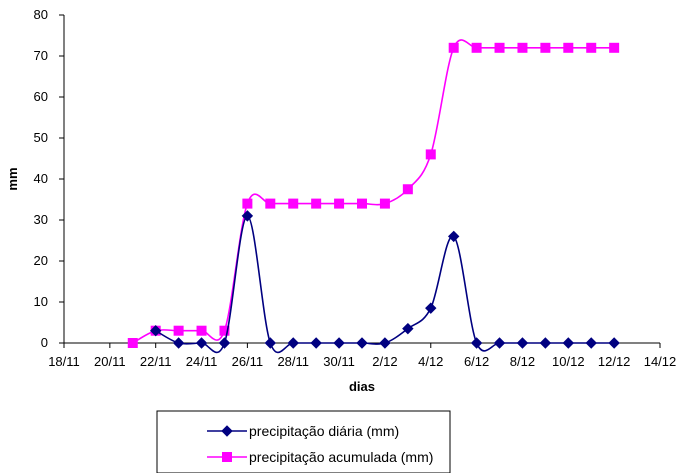 The height and width of the screenshot is (473, 686). Describe the element at coordinates (156, 361) in the screenshot. I see `x-tick-label: 22/11` at that location.